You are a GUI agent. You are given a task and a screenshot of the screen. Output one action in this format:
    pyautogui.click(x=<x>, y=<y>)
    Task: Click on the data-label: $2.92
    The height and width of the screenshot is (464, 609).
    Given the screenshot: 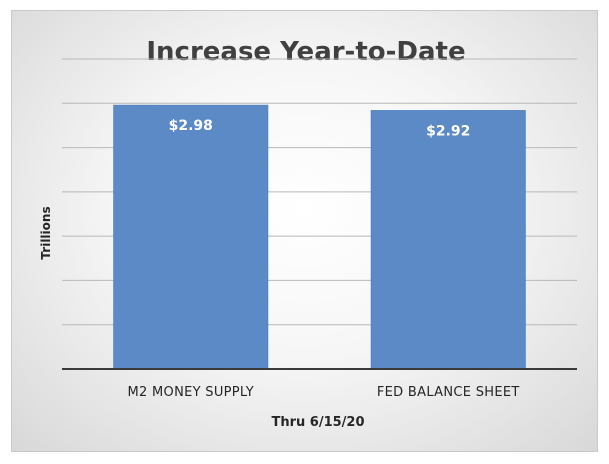 What is the action you would take?
    pyautogui.click(x=448, y=131)
    